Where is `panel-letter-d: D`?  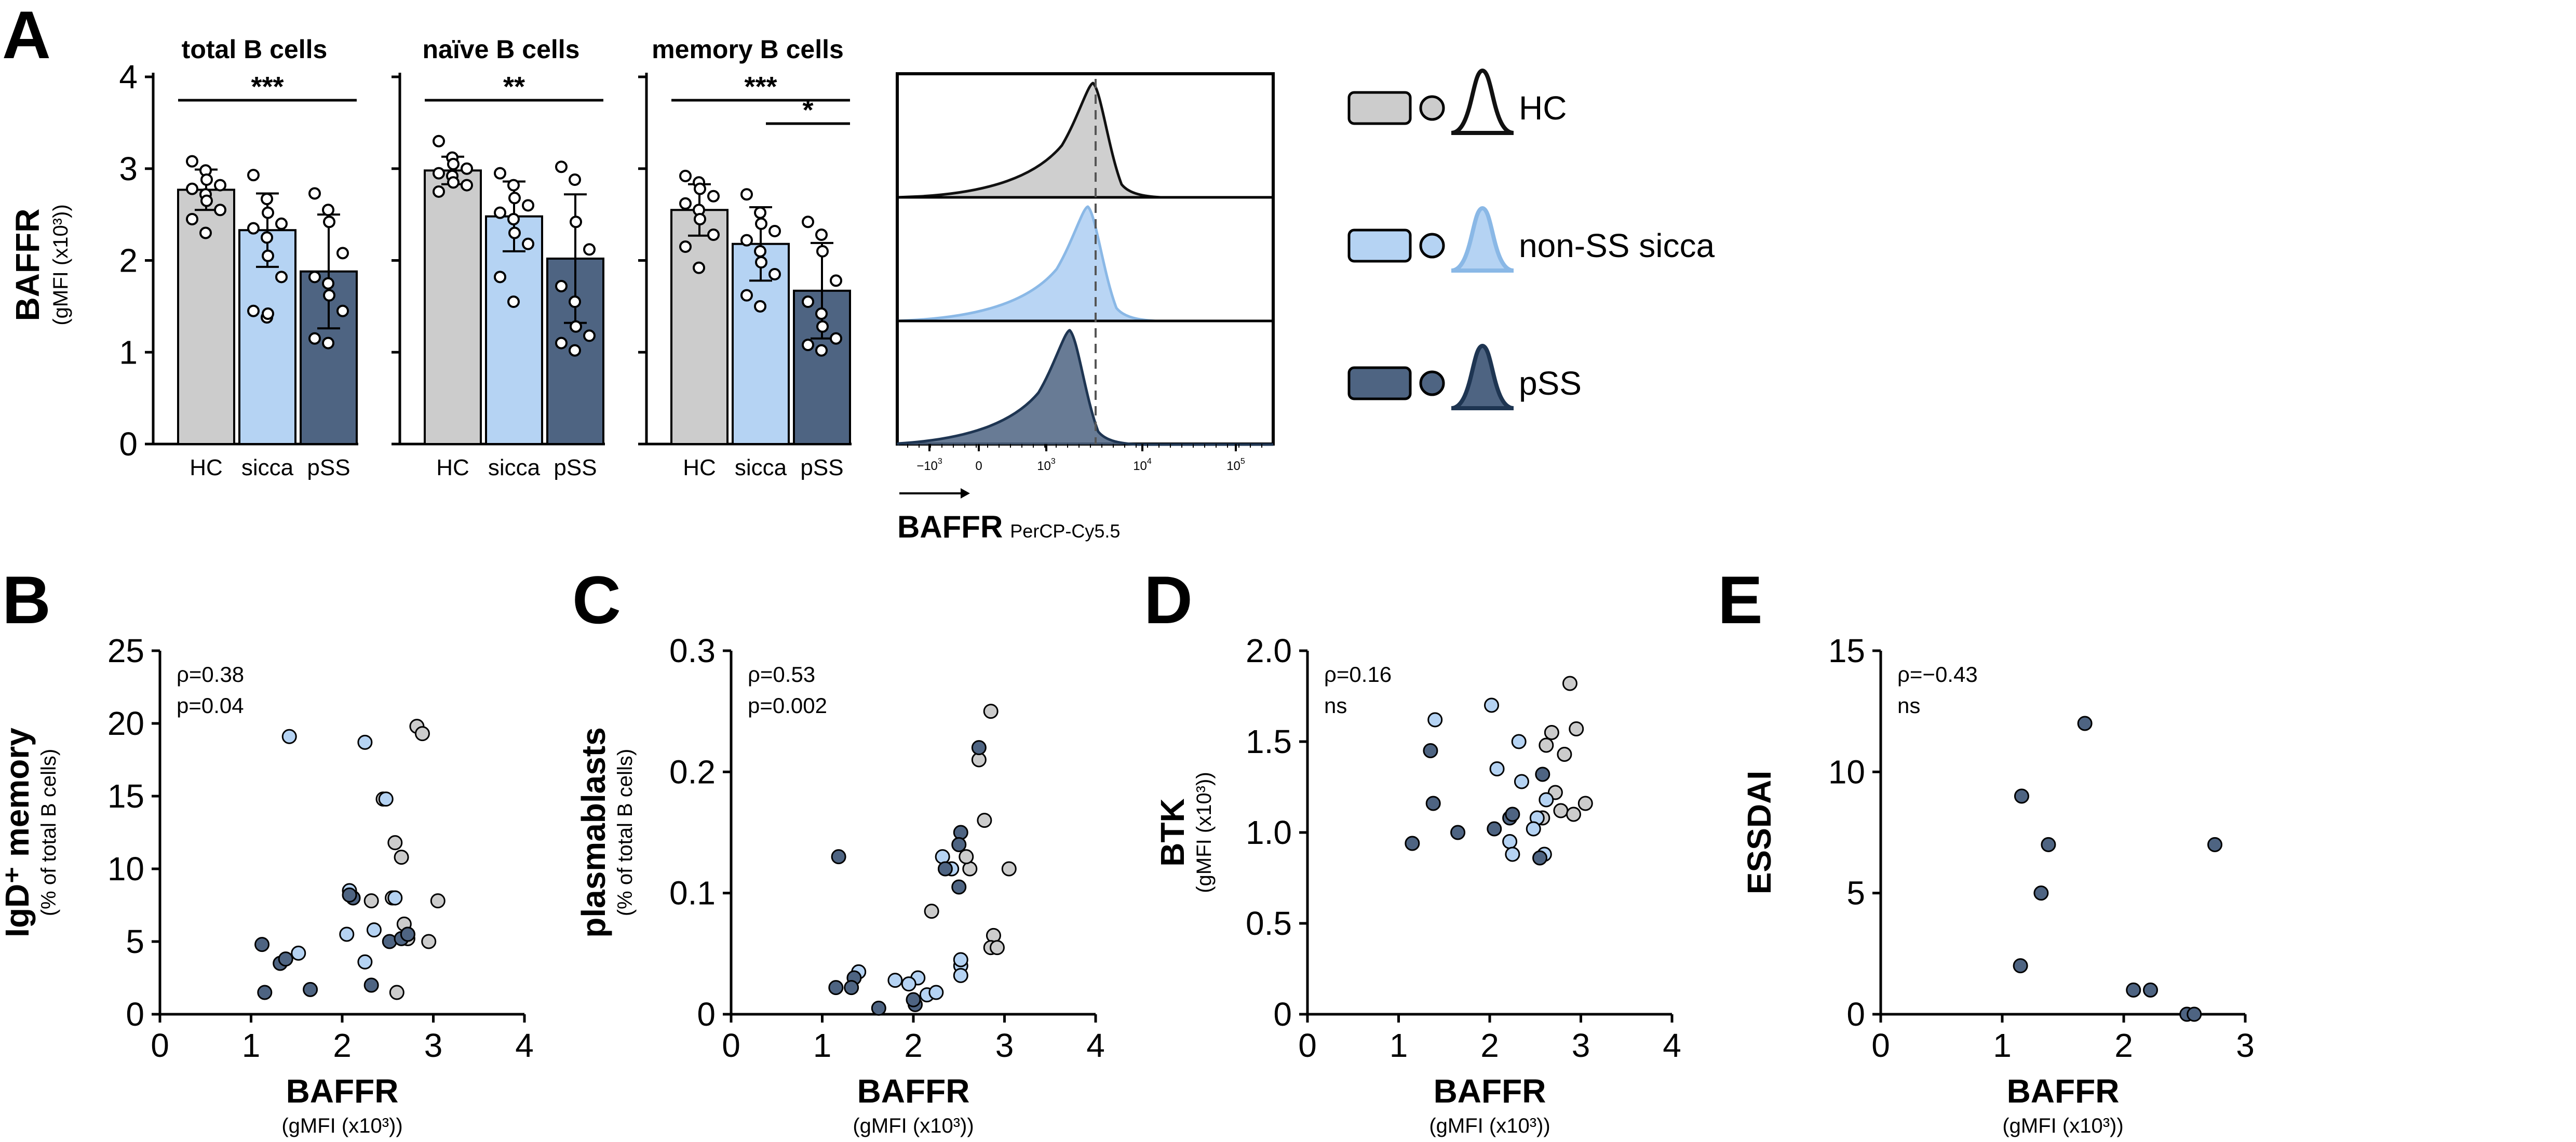 panel-letter-d: D is located at coordinates (1168, 600).